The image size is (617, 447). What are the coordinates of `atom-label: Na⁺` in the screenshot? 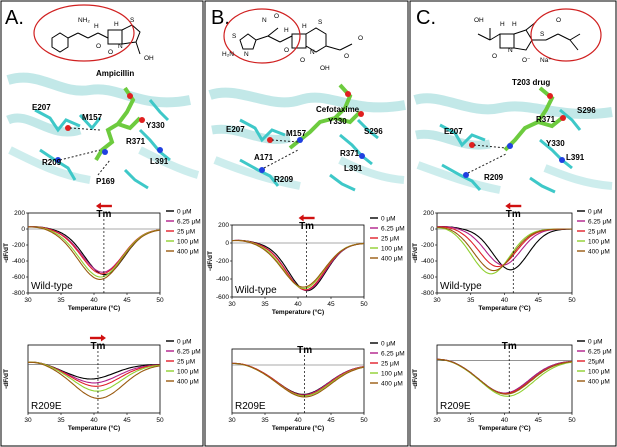 It's located at (546, 60).